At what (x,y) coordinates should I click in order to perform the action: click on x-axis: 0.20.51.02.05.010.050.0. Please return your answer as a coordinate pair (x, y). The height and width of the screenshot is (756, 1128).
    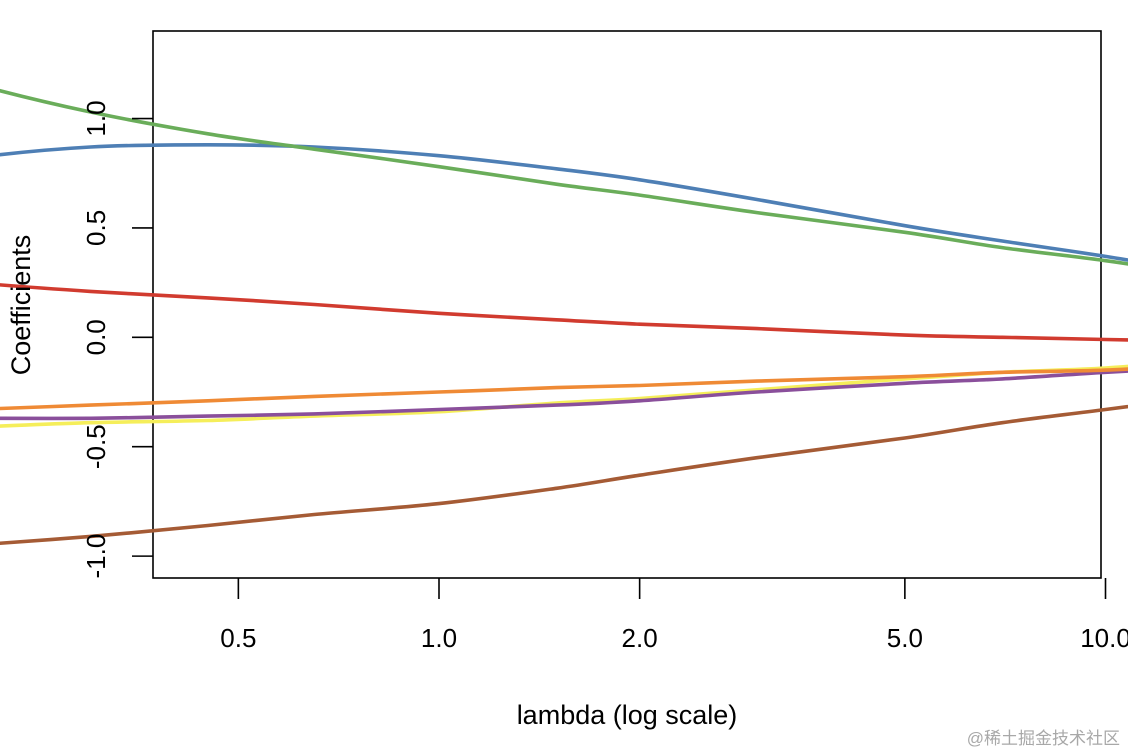
    Looking at the image, I should click on (674, 615).